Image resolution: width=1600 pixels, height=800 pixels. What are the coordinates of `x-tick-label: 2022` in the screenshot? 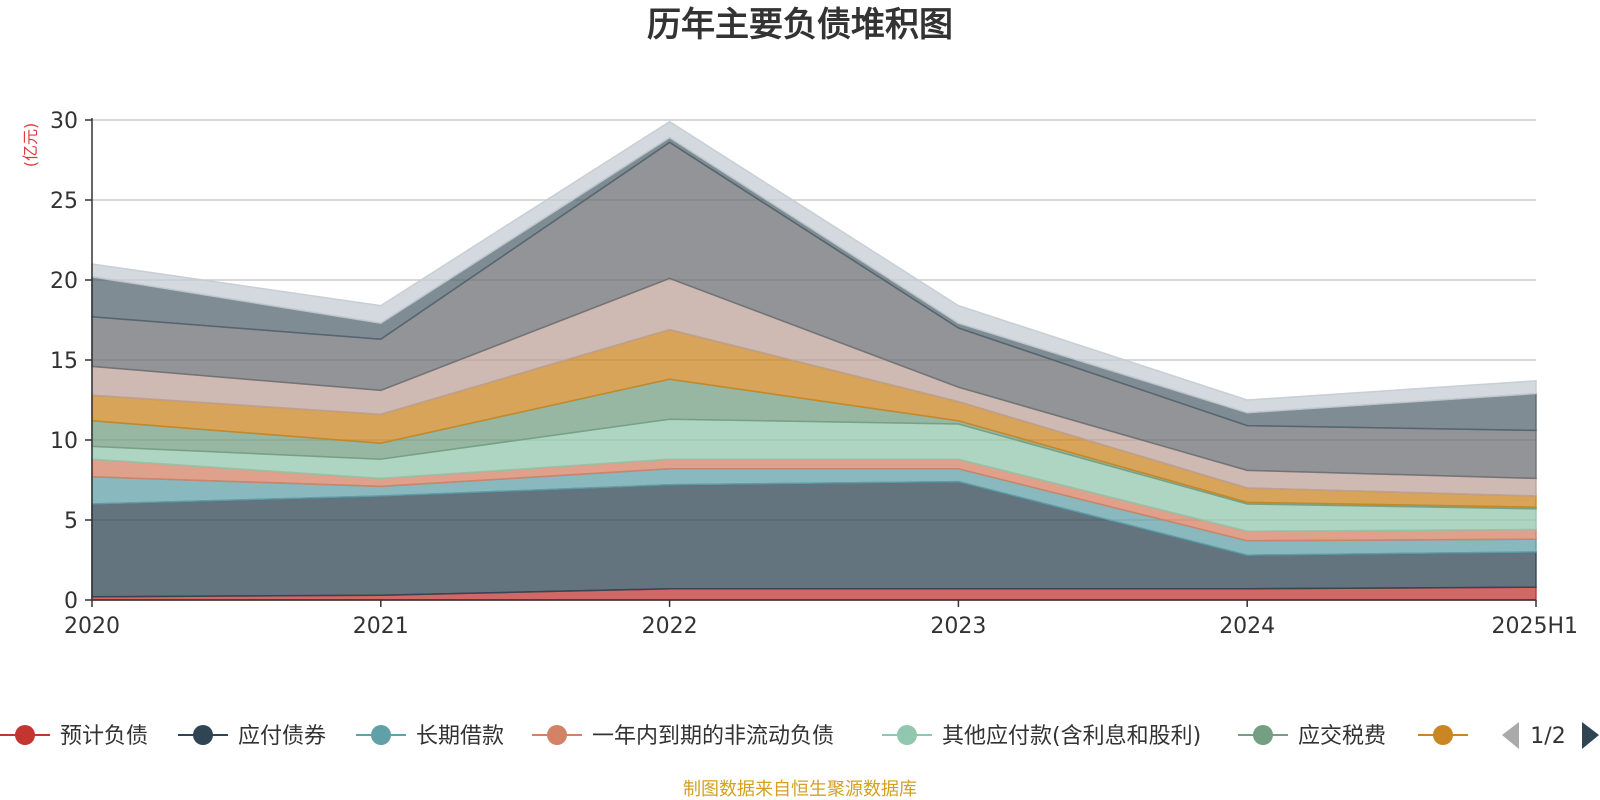 It's located at (670, 626).